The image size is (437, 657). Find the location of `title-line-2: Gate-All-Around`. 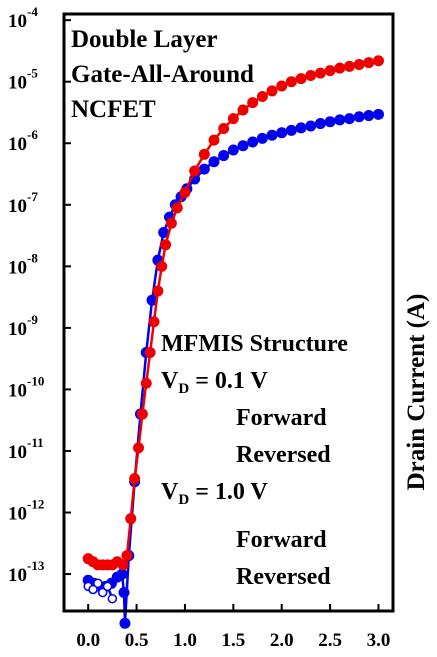

title-line-2: Gate-All-Around is located at coordinates (162, 74).